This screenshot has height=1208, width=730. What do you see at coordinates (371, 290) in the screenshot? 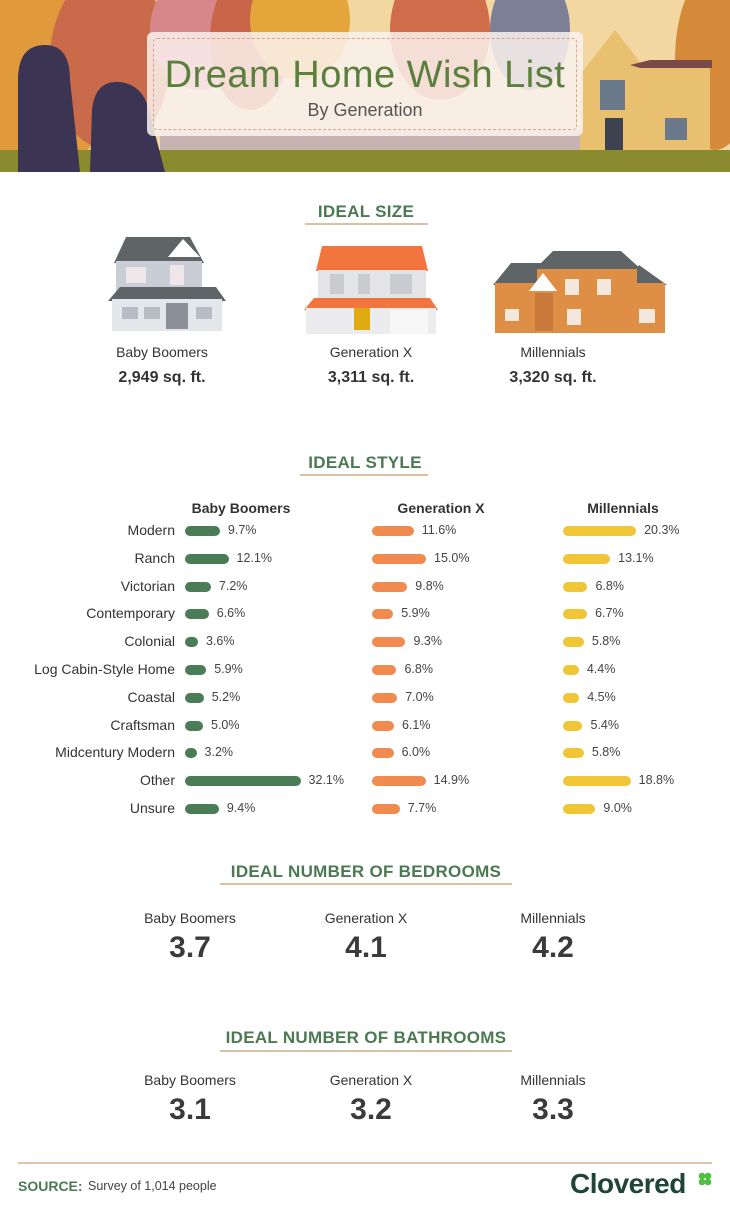
I see `house-genx-icon` at bounding box center [371, 290].